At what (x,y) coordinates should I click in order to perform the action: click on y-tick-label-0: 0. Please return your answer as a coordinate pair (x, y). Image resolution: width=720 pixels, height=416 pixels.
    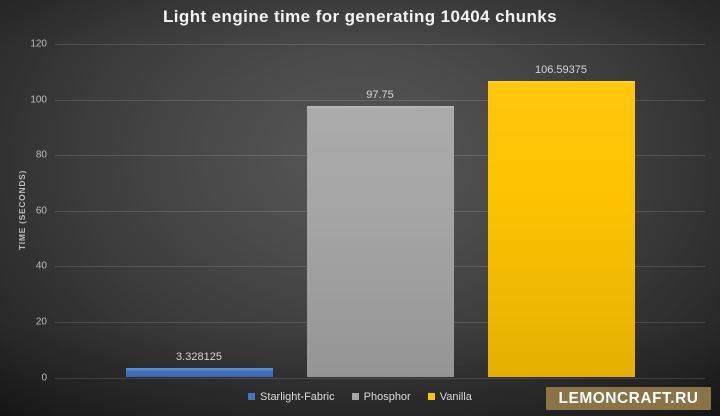
    Looking at the image, I should click on (44, 377).